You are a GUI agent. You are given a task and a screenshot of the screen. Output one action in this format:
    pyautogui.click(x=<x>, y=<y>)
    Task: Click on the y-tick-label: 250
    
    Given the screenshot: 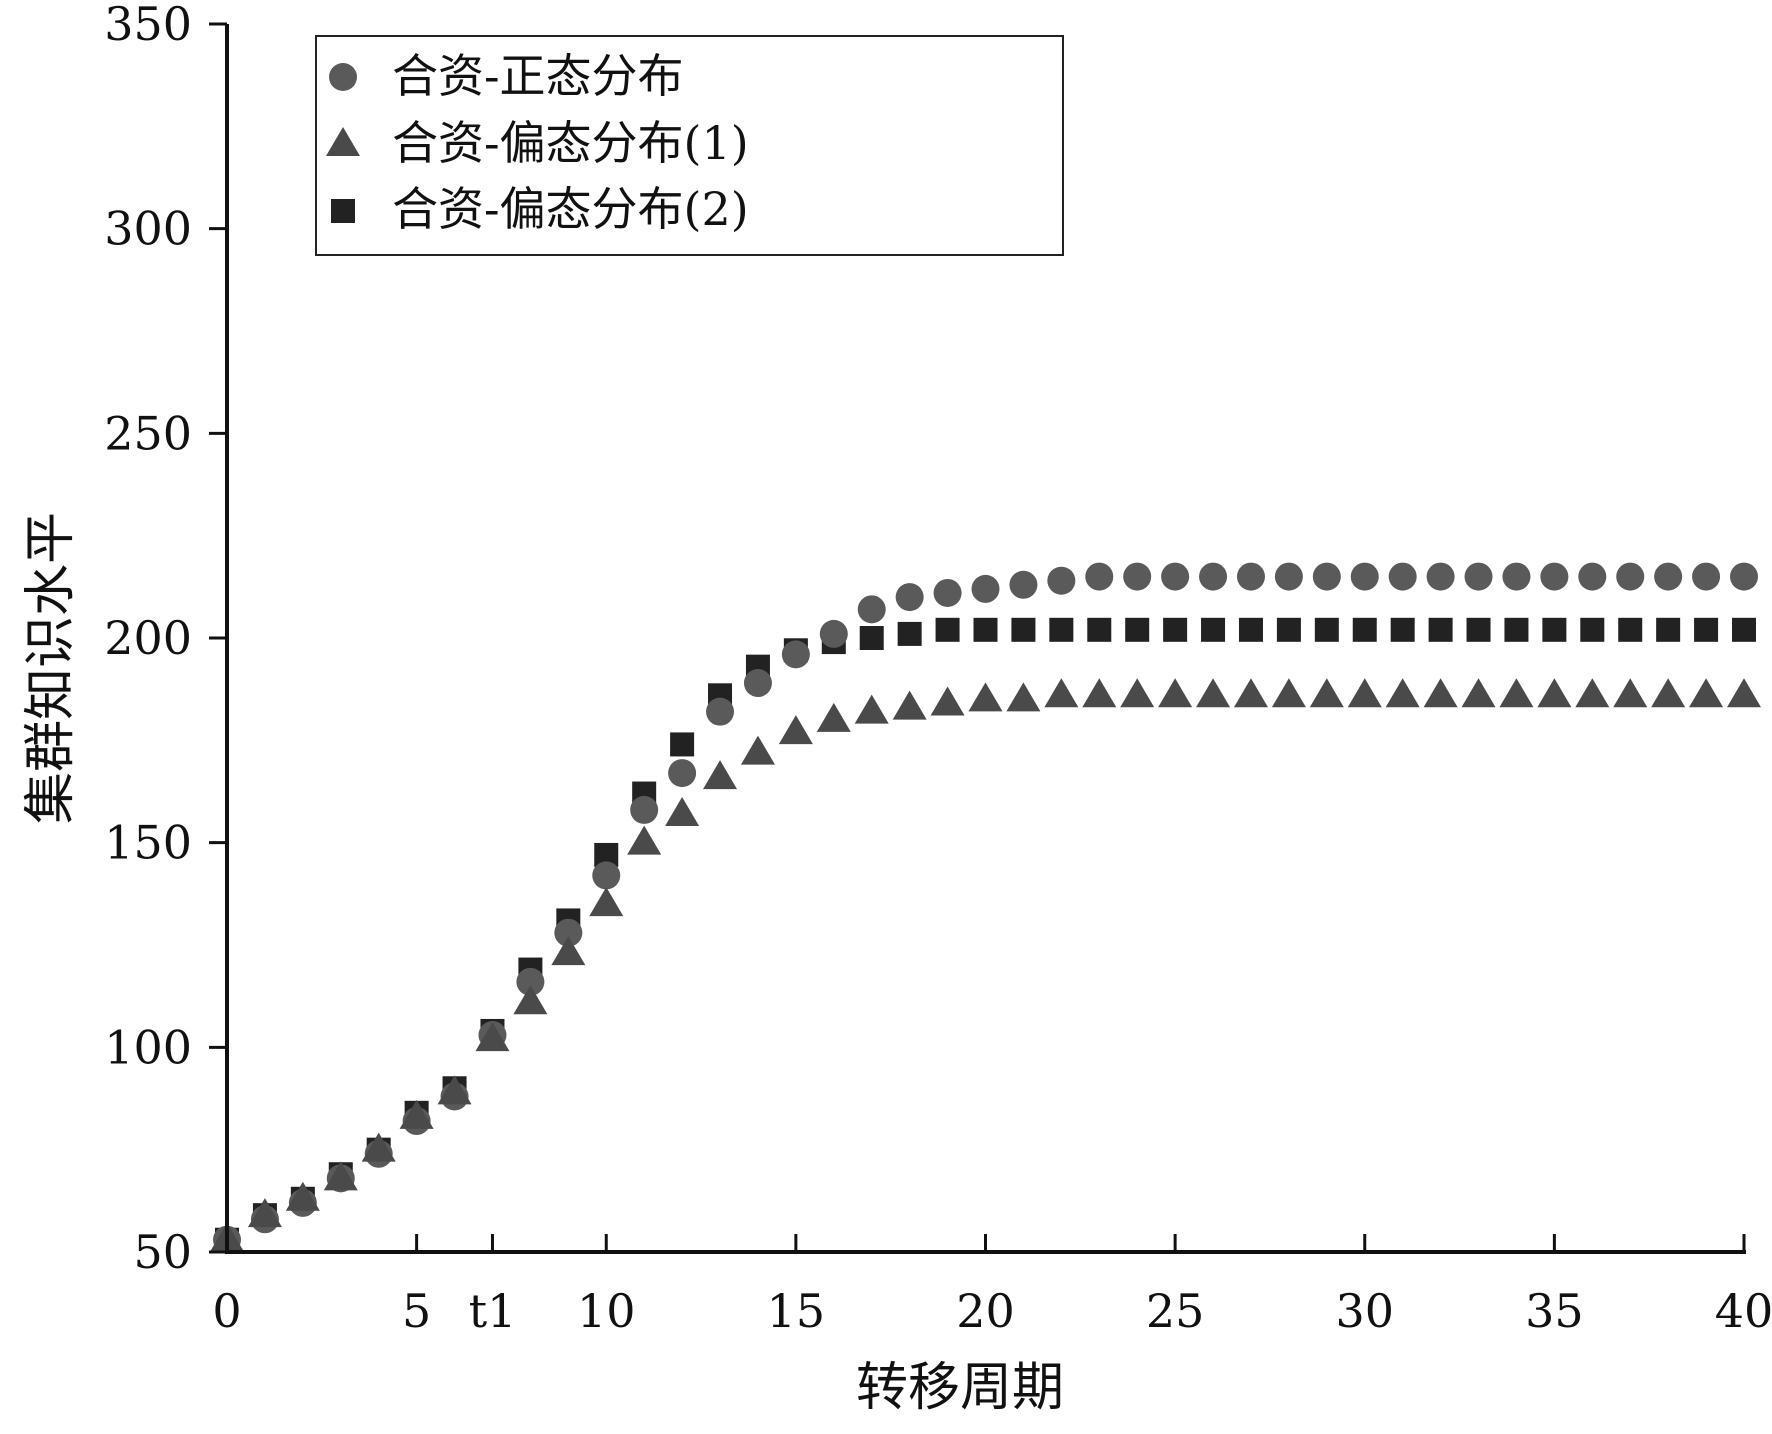 What is the action you would take?
    pyautogui.click(x=148, y=433)
    